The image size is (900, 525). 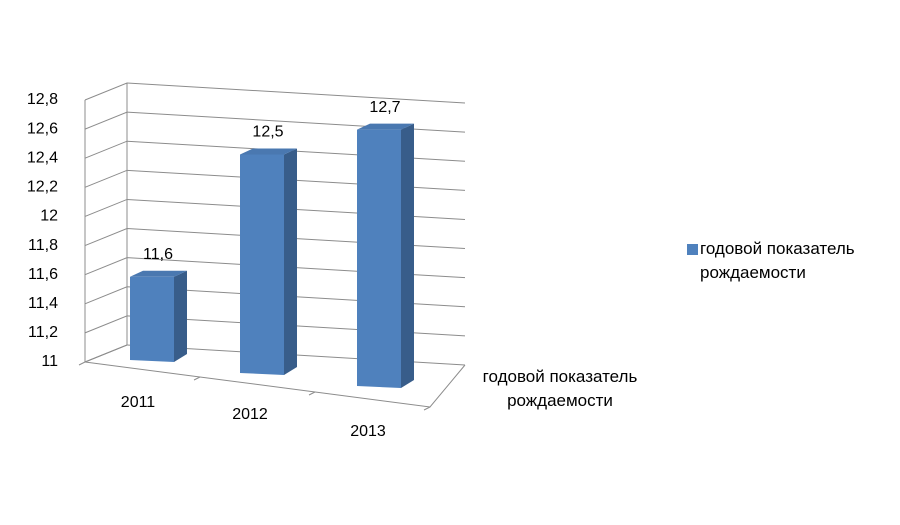 What do you see at coordinates (267, 132) in the screenshot?
I see `value-label: 12,5` at bounding box center [267, 132].